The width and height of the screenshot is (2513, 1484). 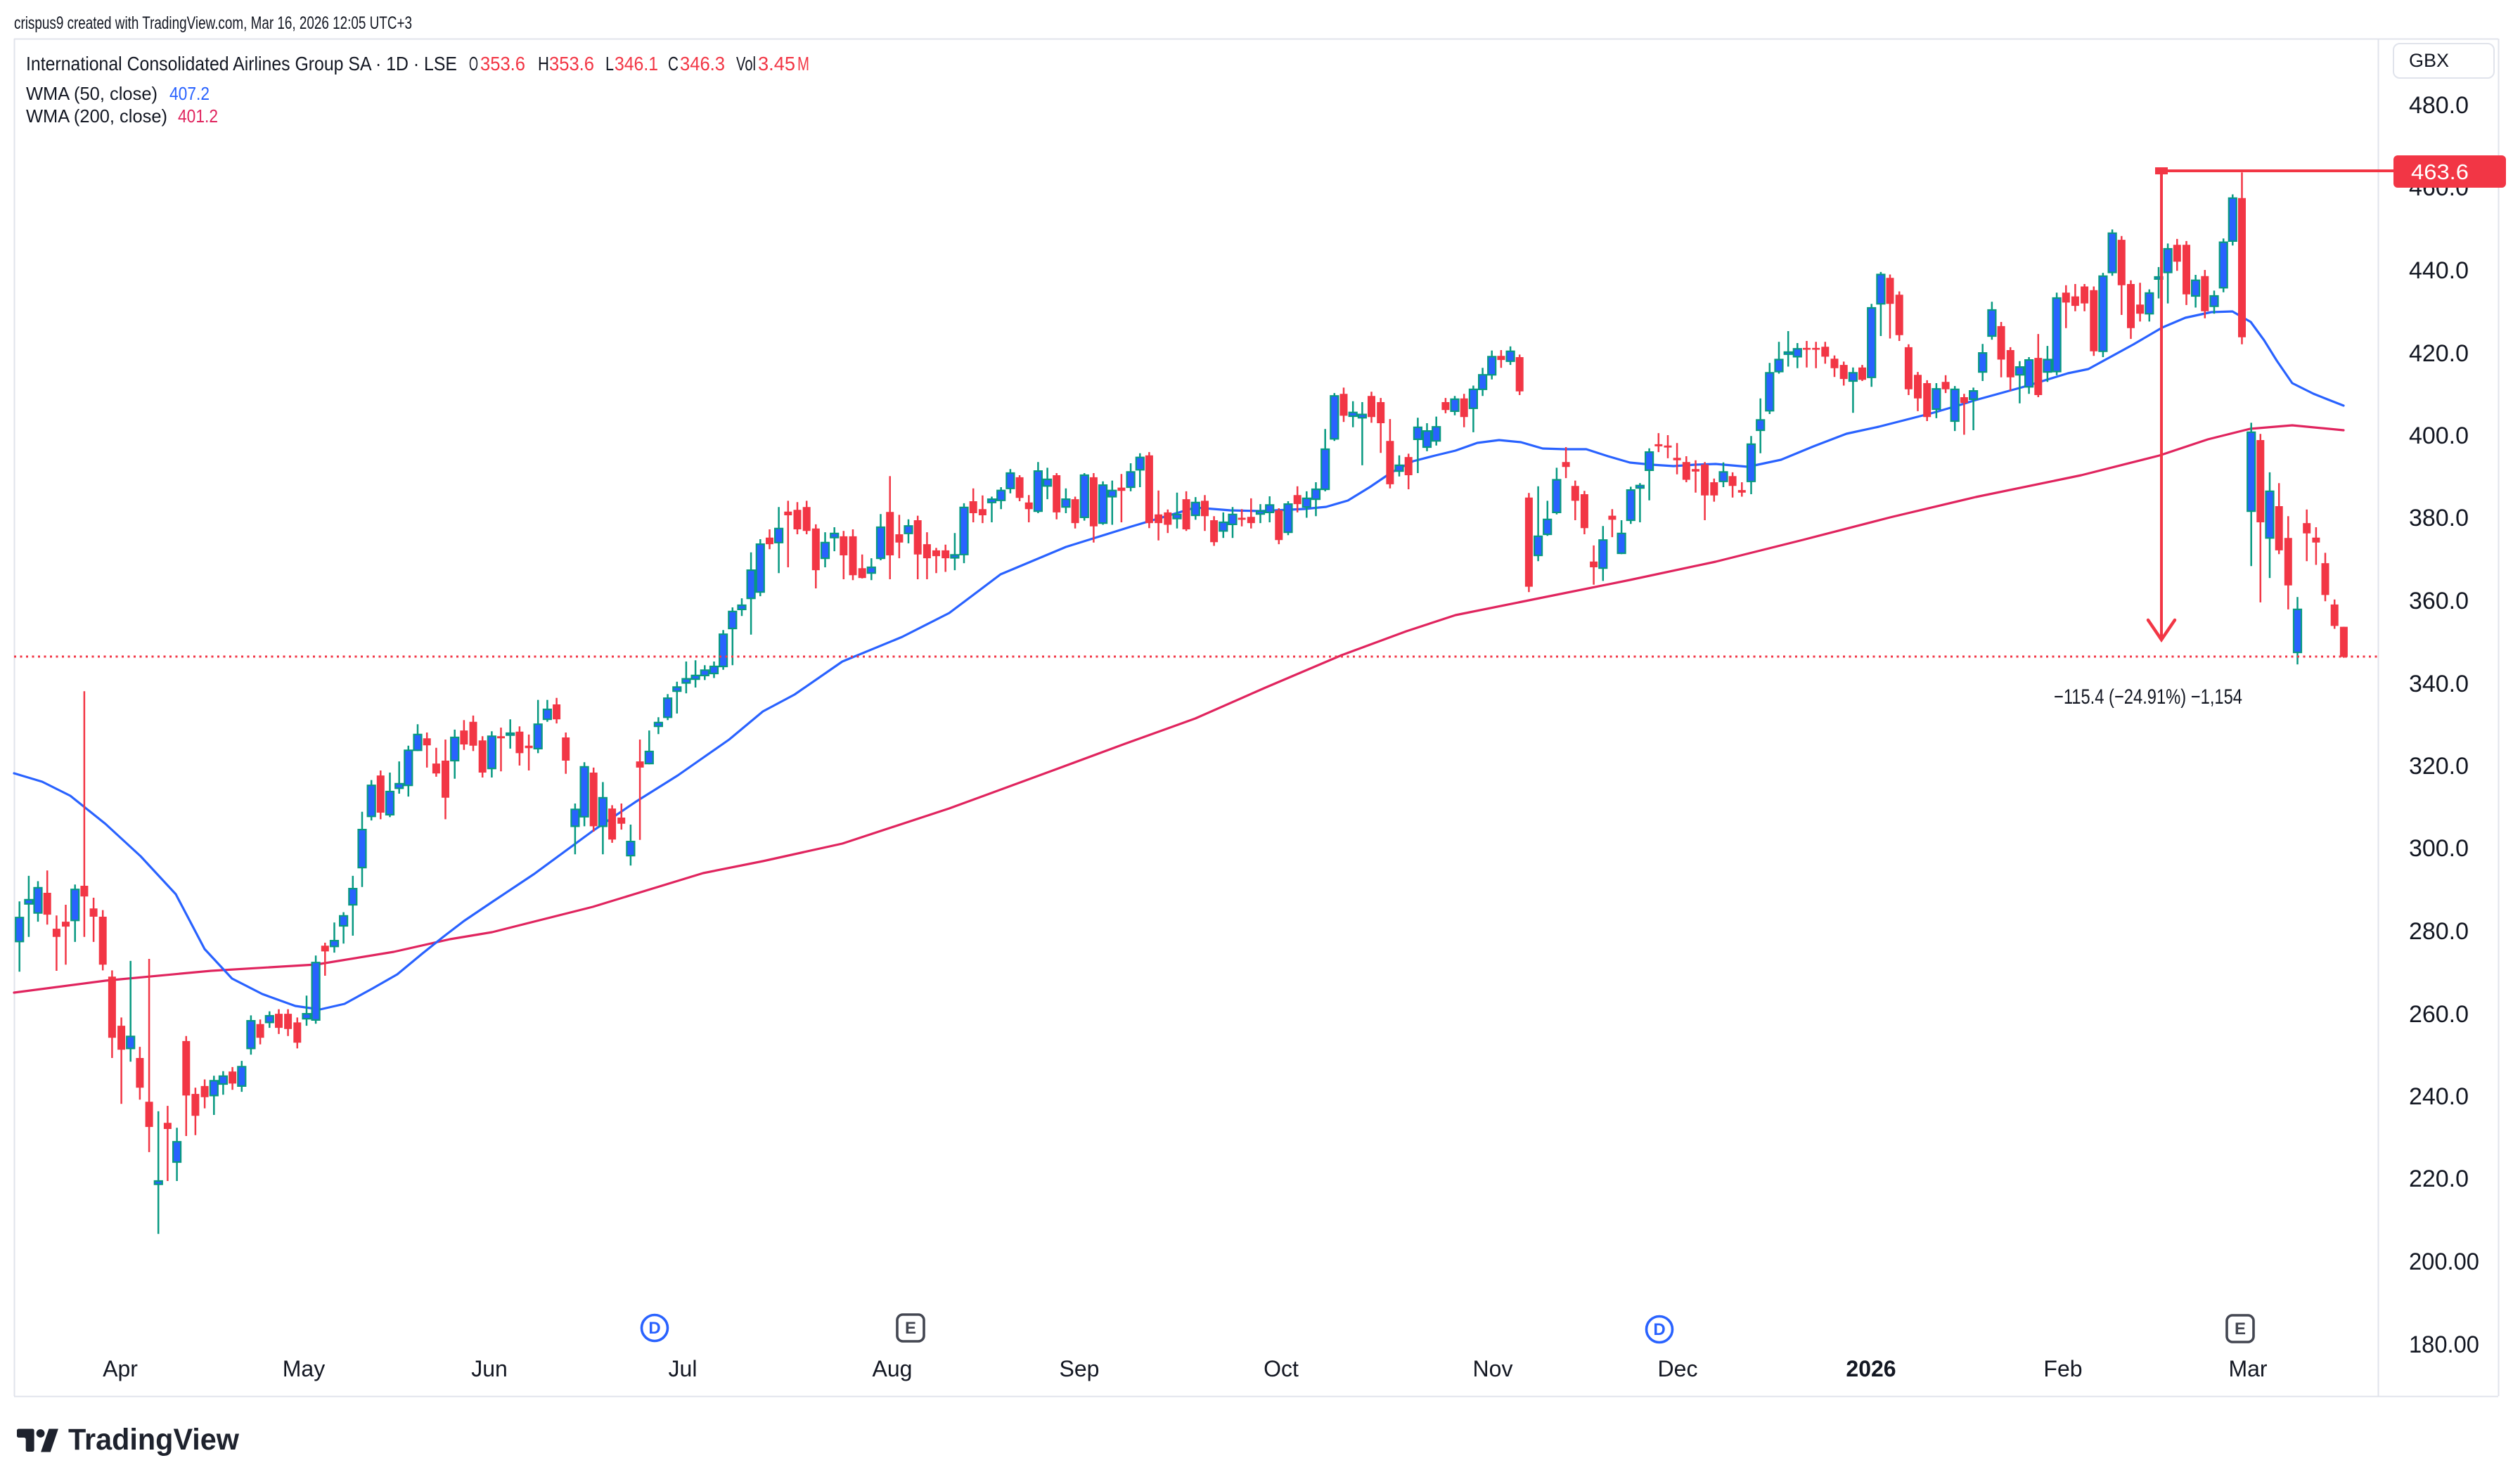 I want to click on svg-text: Vol, so click(x=746, y=64).